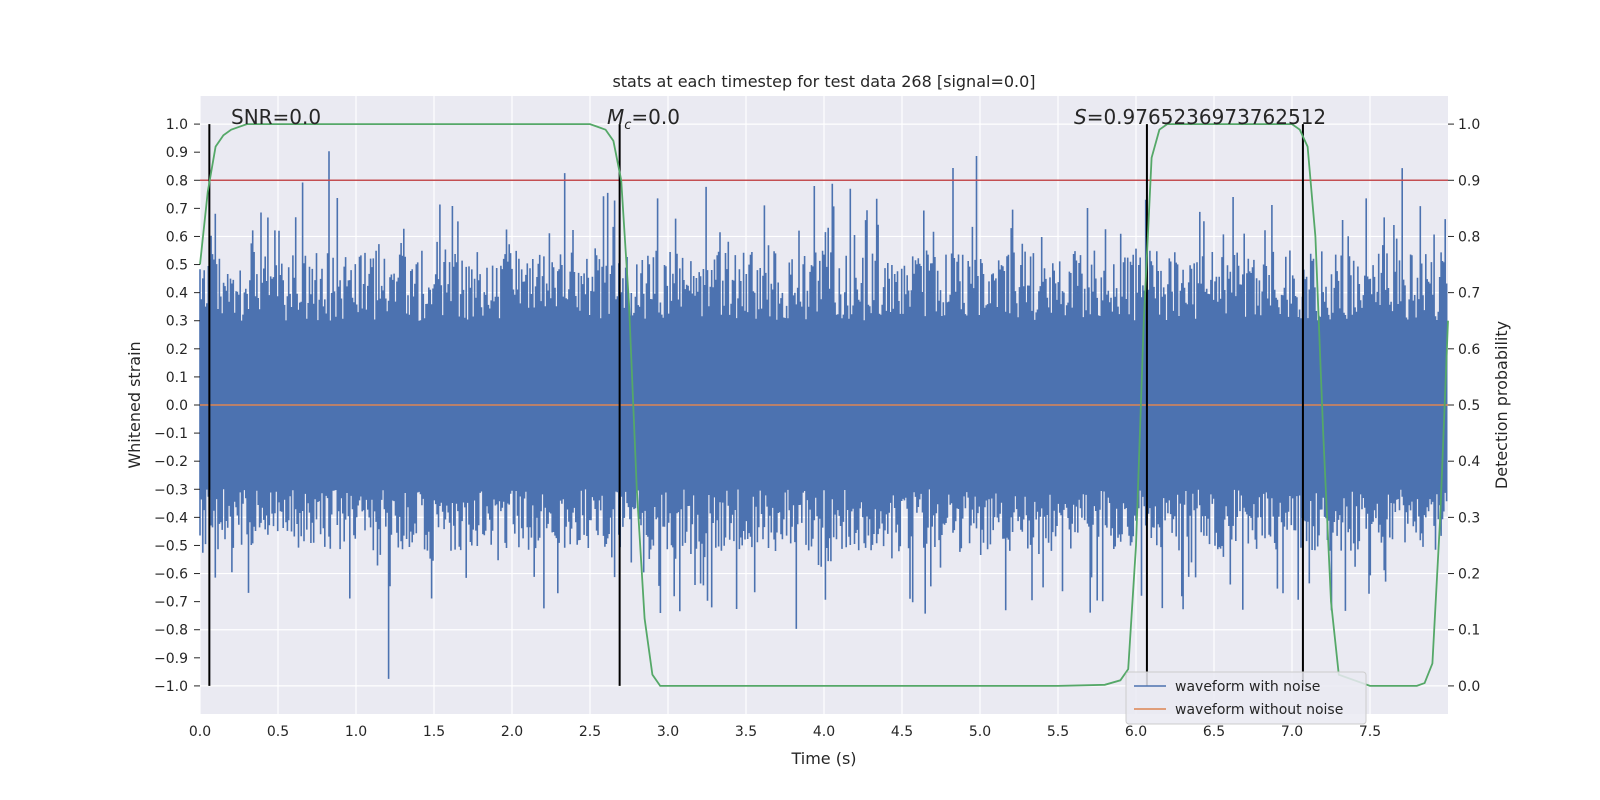 The height and width of the screenshot is (800, 1600). What do you see at coordinates (1469, 518) in the screenshot?
I see `y-right-tick-label: 0.3` at bounding box center [1469, 518].